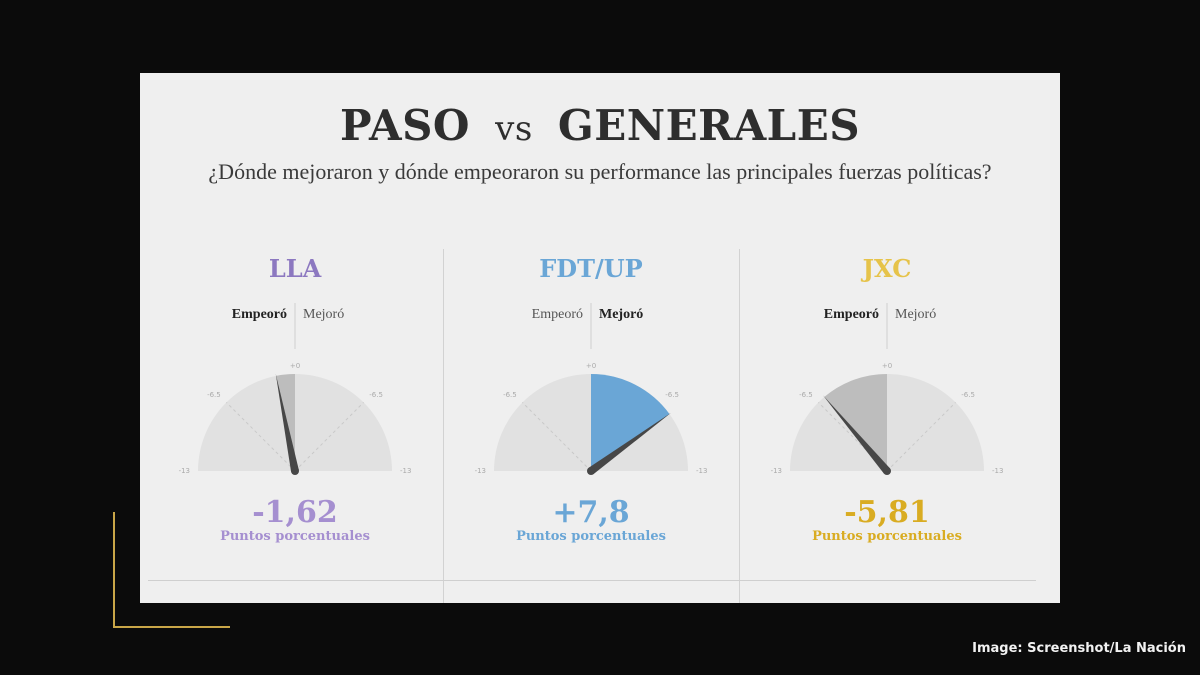 The height and width of the screenshot is (675, 1200). Describe the element at coordinates (510, 395) in the screenshot. I see `gauge-tick-label-1-1: -6.5` at that location.